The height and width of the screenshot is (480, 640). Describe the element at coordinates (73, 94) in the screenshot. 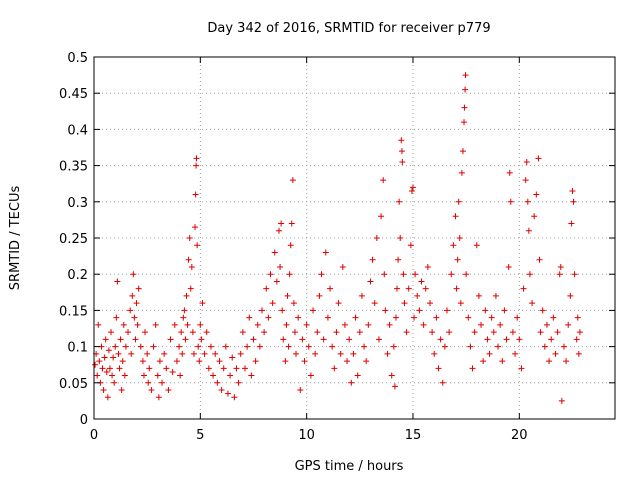

I see `y-tick-label: 0.45` at that location.